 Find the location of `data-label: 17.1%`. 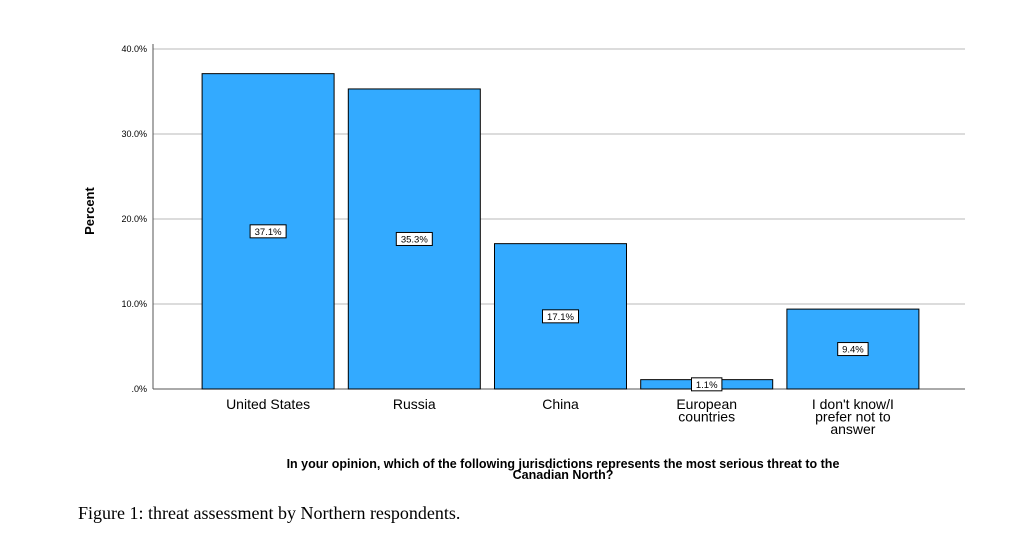

data-label: 17.1% is located at coordinates (560, 317).